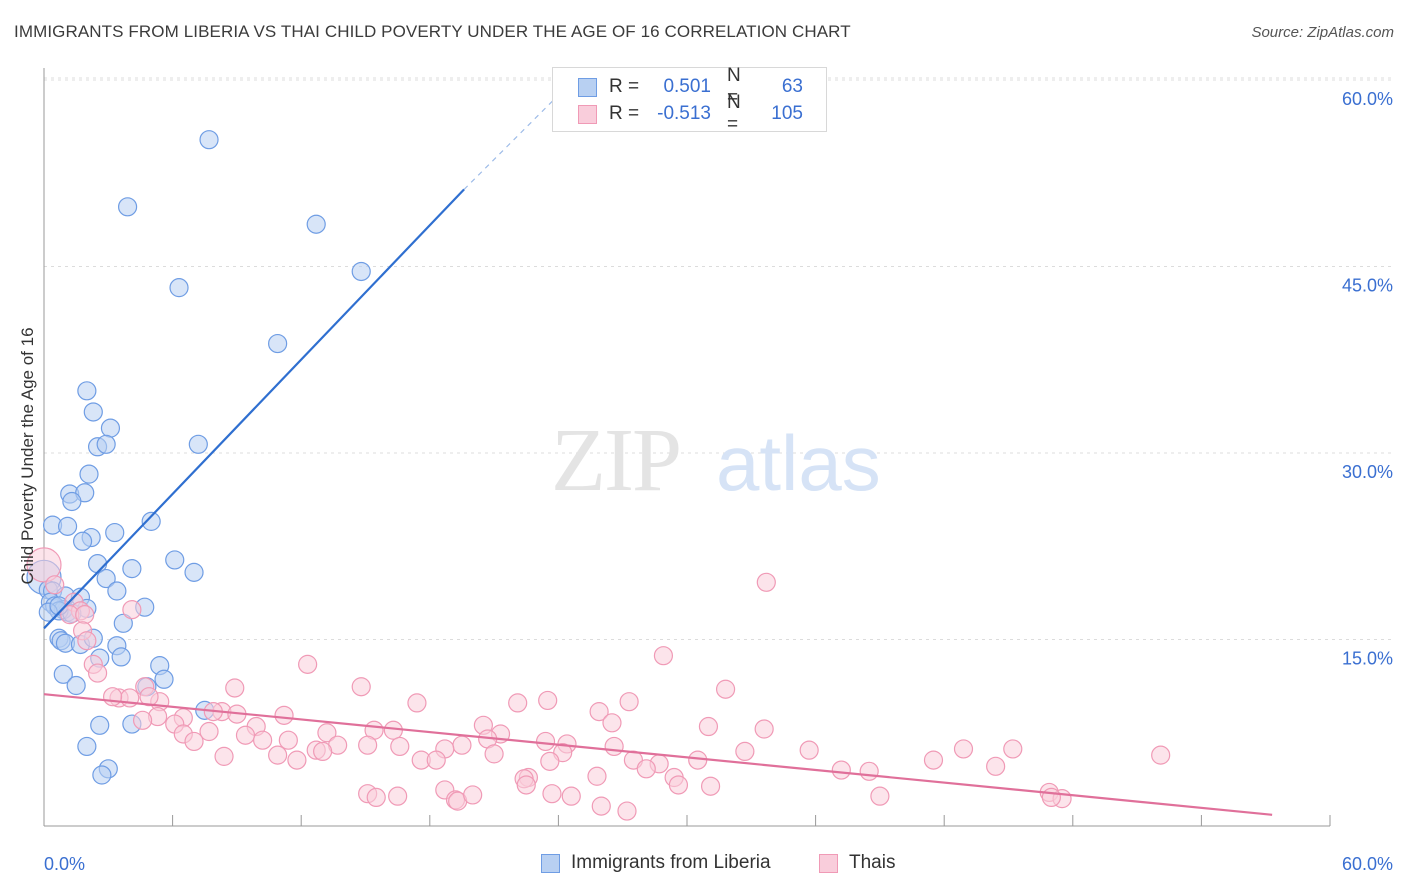 The height and width of the screenshot is (892, 1406). Describe the element at coordinates (798, 463) in the screenshot. I see `watermark-atlas: atlas` at that location.